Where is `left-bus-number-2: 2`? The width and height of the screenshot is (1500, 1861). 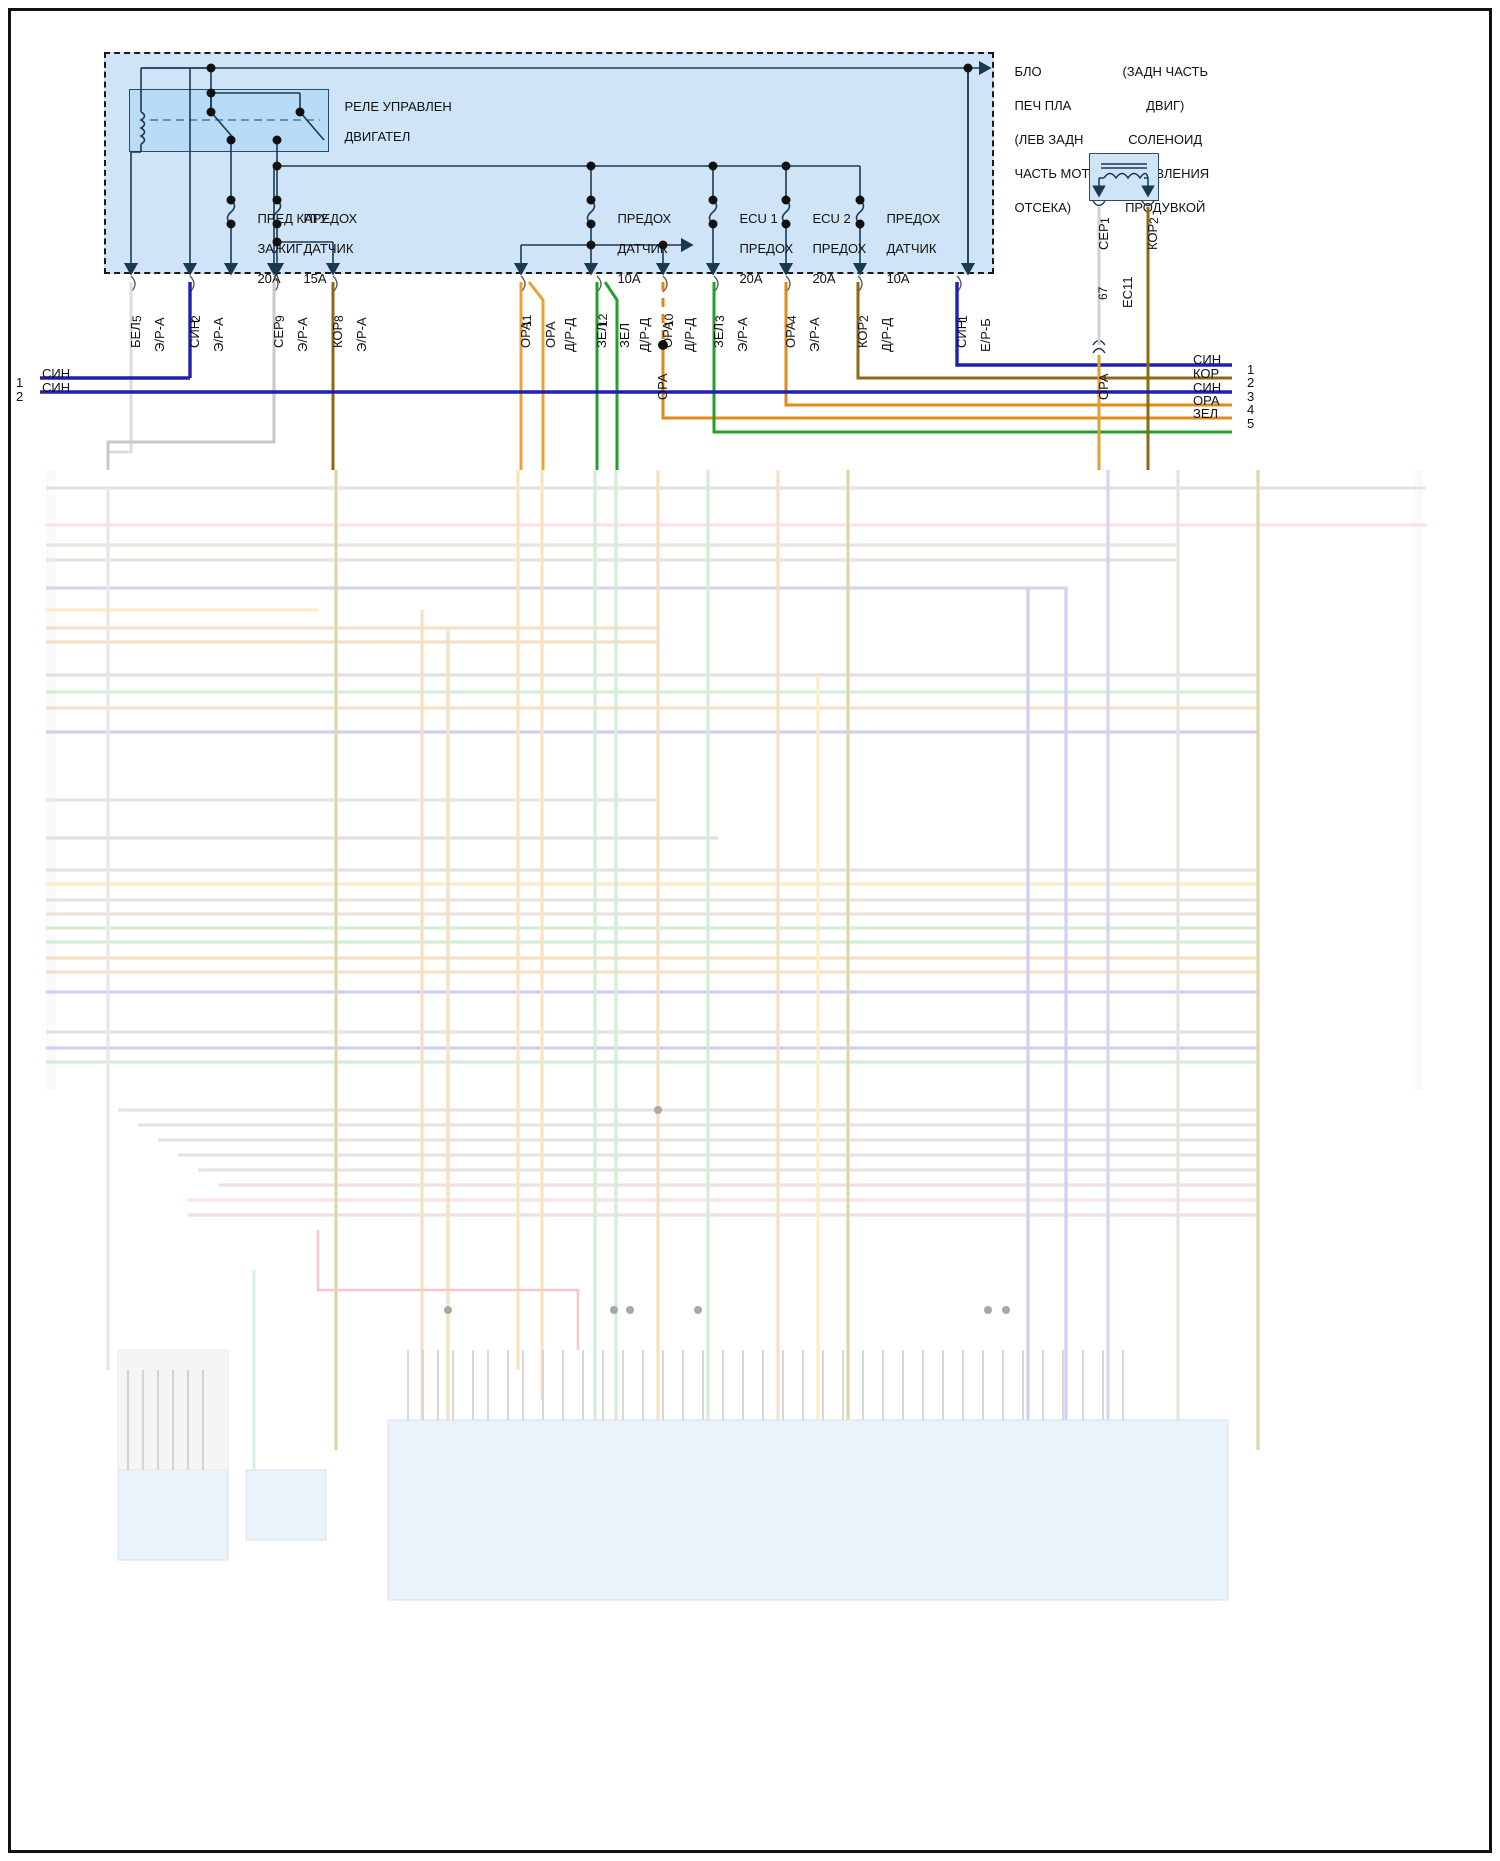
left-bus-number-2: 2 is located at coordinates (19, 396).